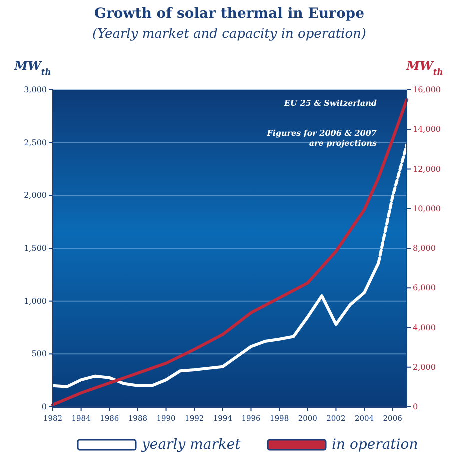  I want to click on y-tick-label: 3,000, so click(35, 90).